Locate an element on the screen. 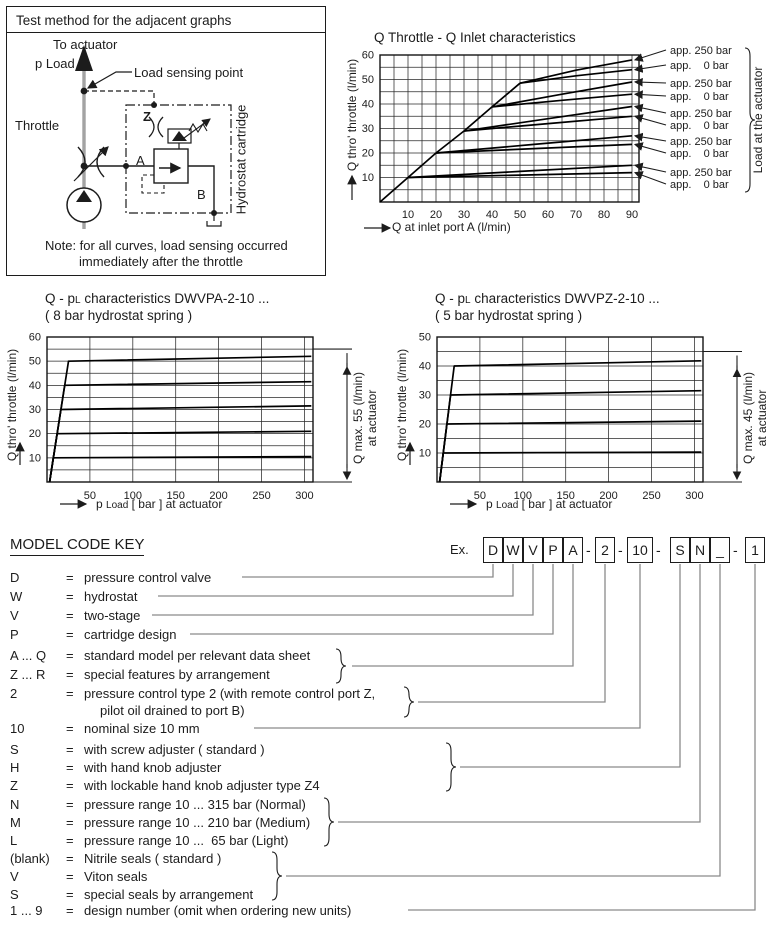  model-code-row-text: with hand knob adjuster is located at coordinates (153, 767).